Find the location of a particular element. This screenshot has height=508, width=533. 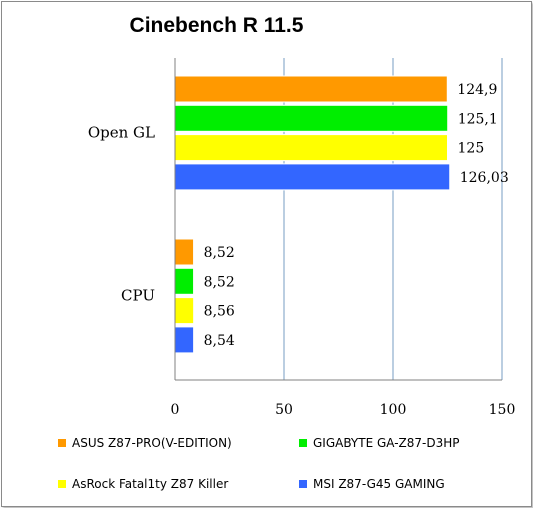

data-label: 125 is located at coordinates (471, 149).